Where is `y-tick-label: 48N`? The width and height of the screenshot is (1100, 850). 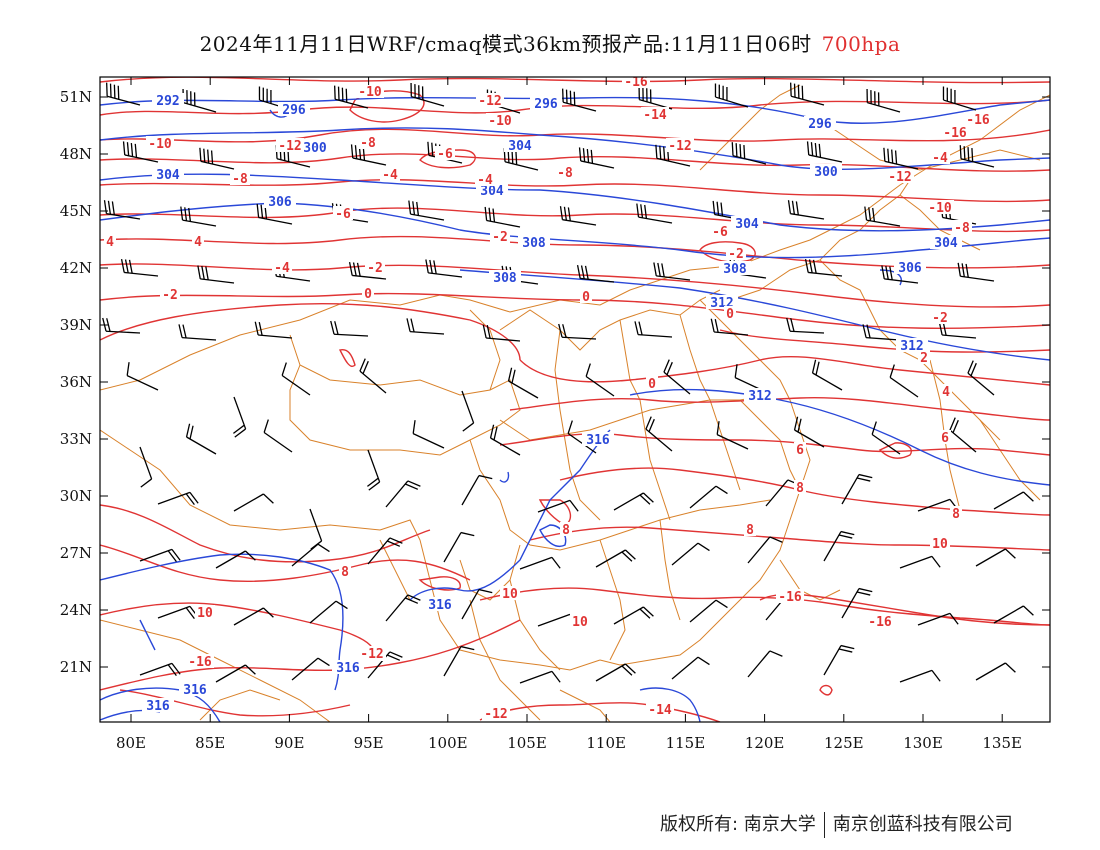 y-tick-label: 48N is located at coordinates (76, 154).